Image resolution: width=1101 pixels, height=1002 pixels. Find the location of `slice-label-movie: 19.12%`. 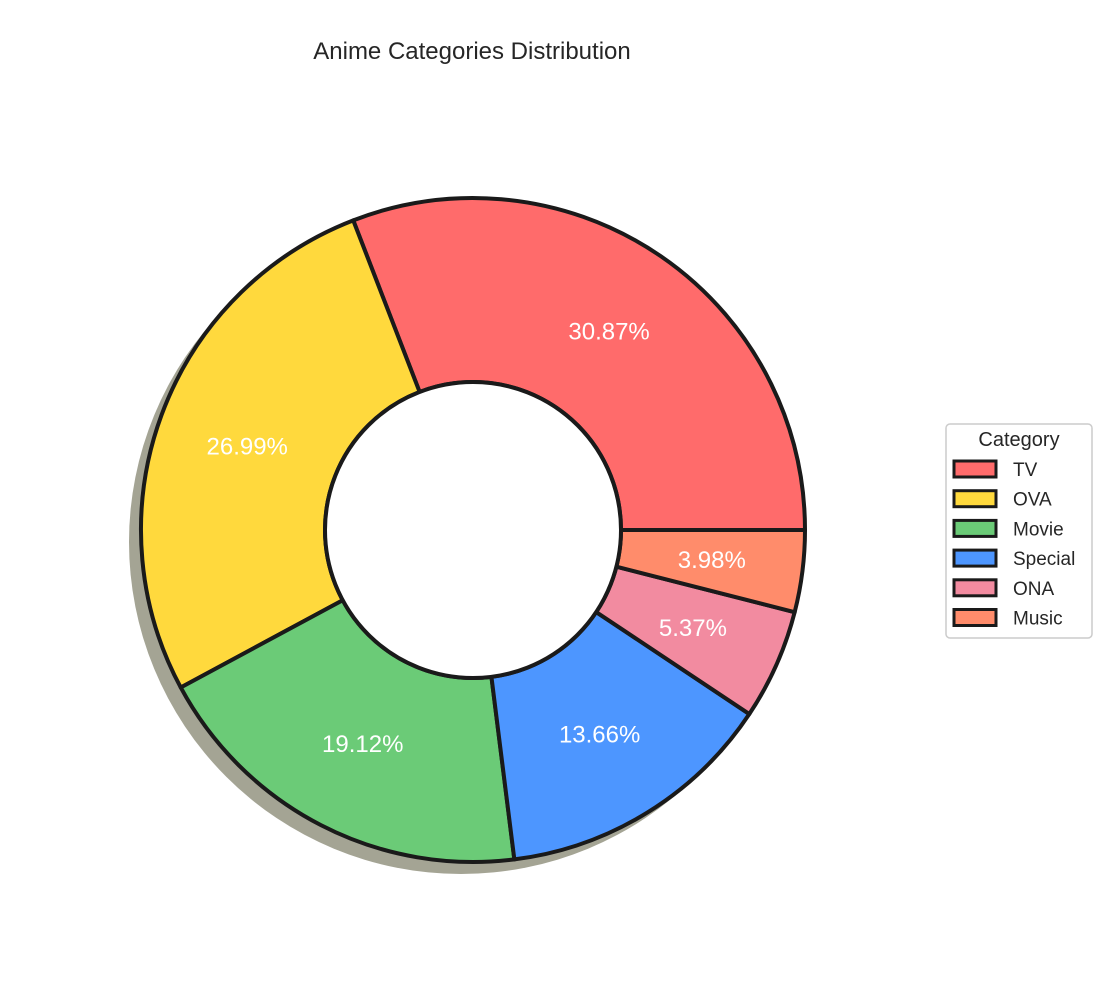

slice-label-movie: 19.12% is located at coordinates (362, 744).